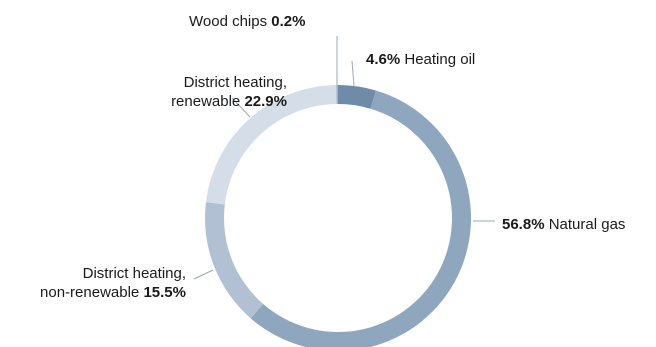  Describe the element at coordinates (523, 224) in the screenshot. I see `label-natural-gas-value: 56.8%` at that location.